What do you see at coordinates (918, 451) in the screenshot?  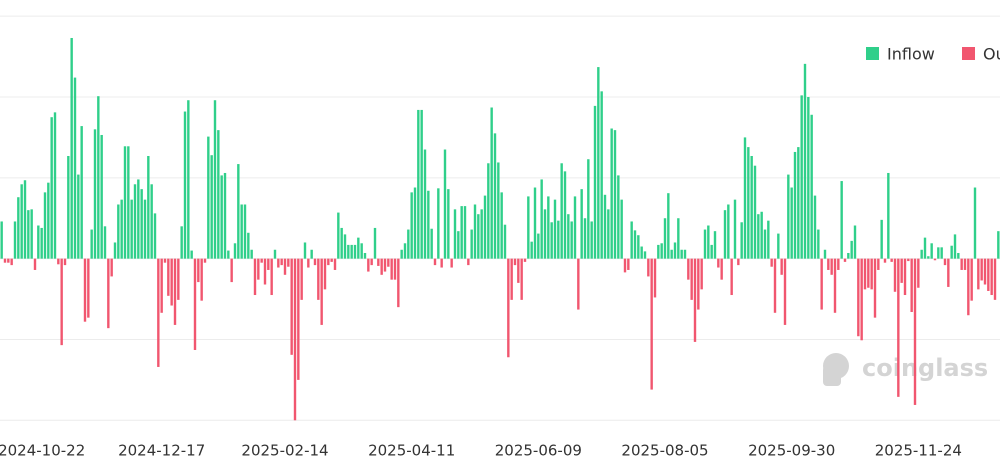 I see `x-tick-label: 2025-11-24` at bounding box center [918, 451].